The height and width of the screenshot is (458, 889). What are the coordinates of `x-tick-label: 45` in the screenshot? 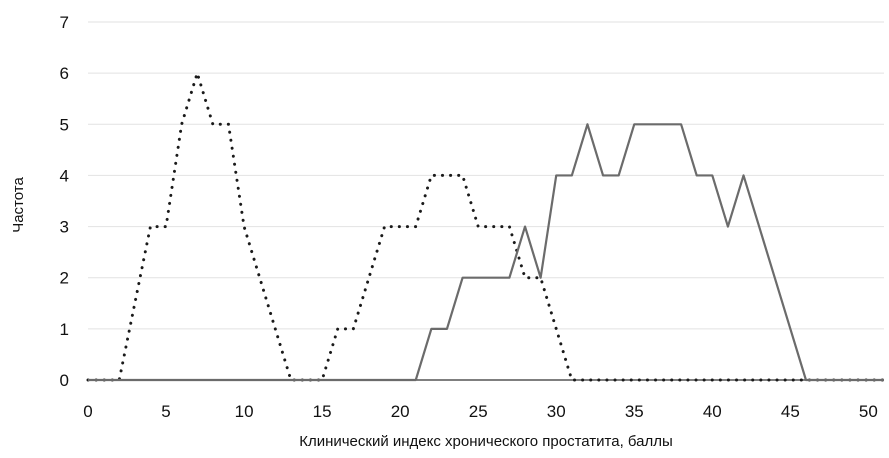 It's located at (790, 411).